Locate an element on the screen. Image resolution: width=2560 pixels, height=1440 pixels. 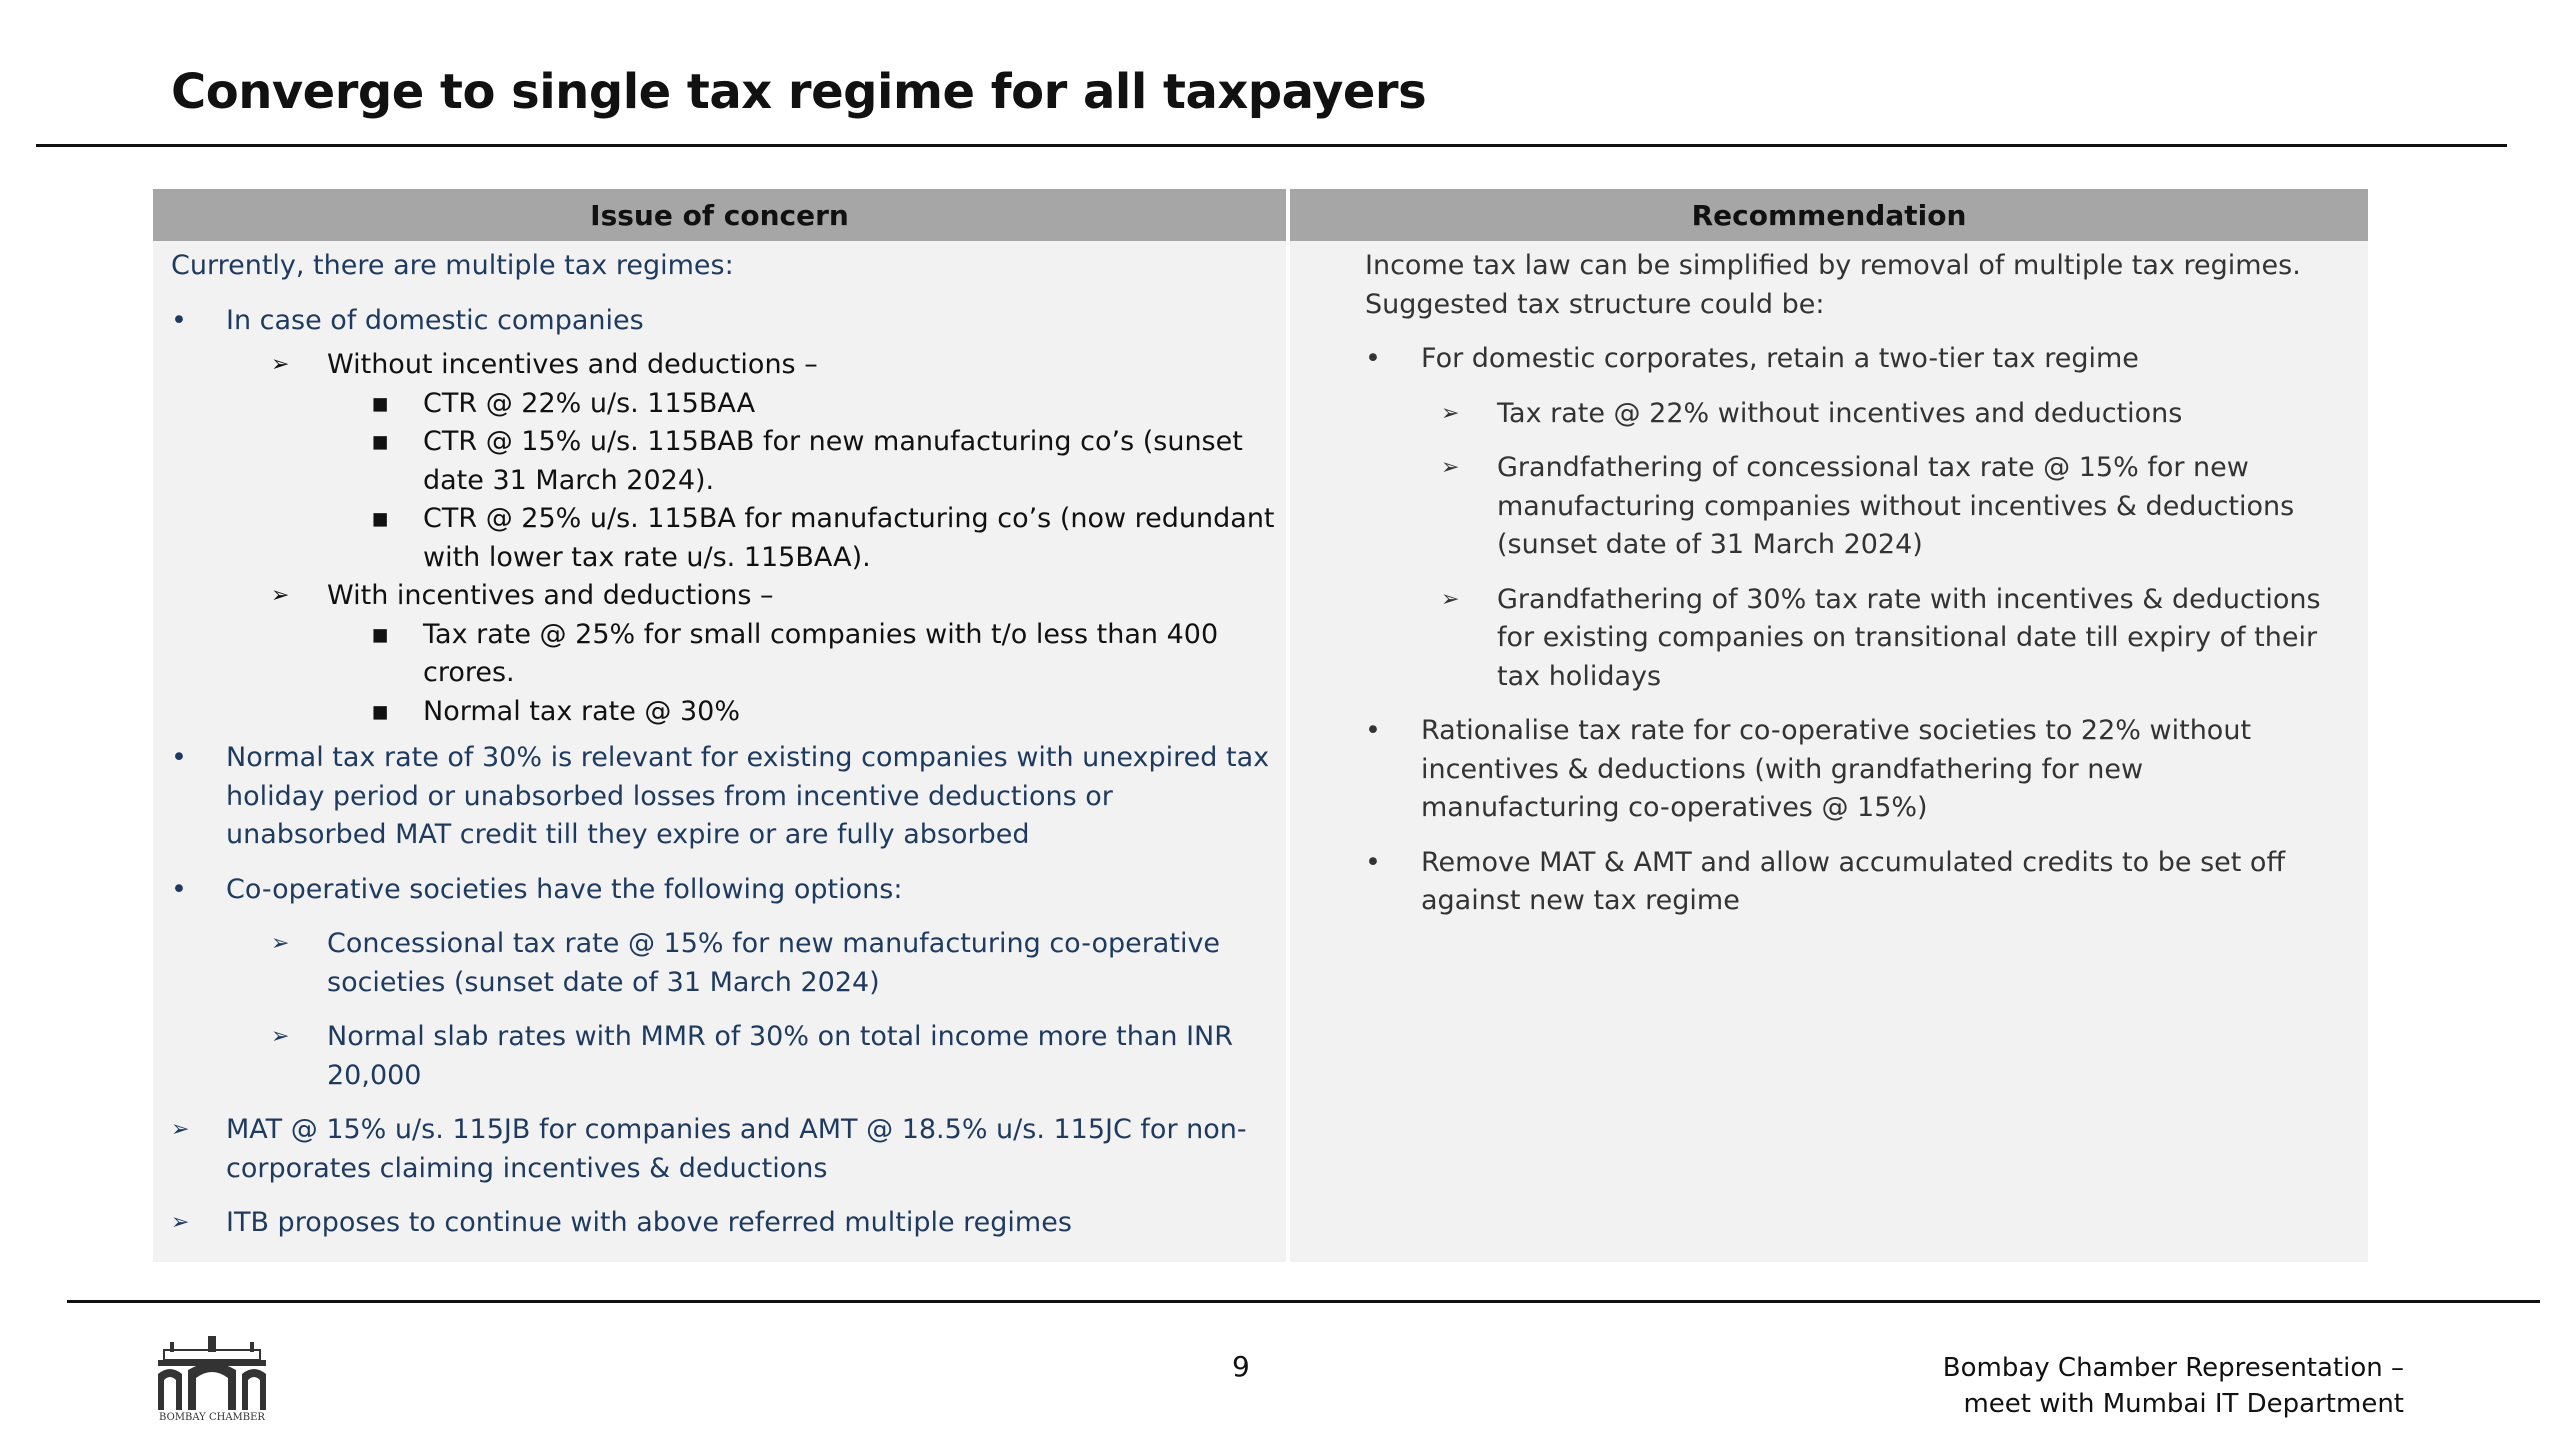
footer-rule is located at coordinates (1303, 1301).